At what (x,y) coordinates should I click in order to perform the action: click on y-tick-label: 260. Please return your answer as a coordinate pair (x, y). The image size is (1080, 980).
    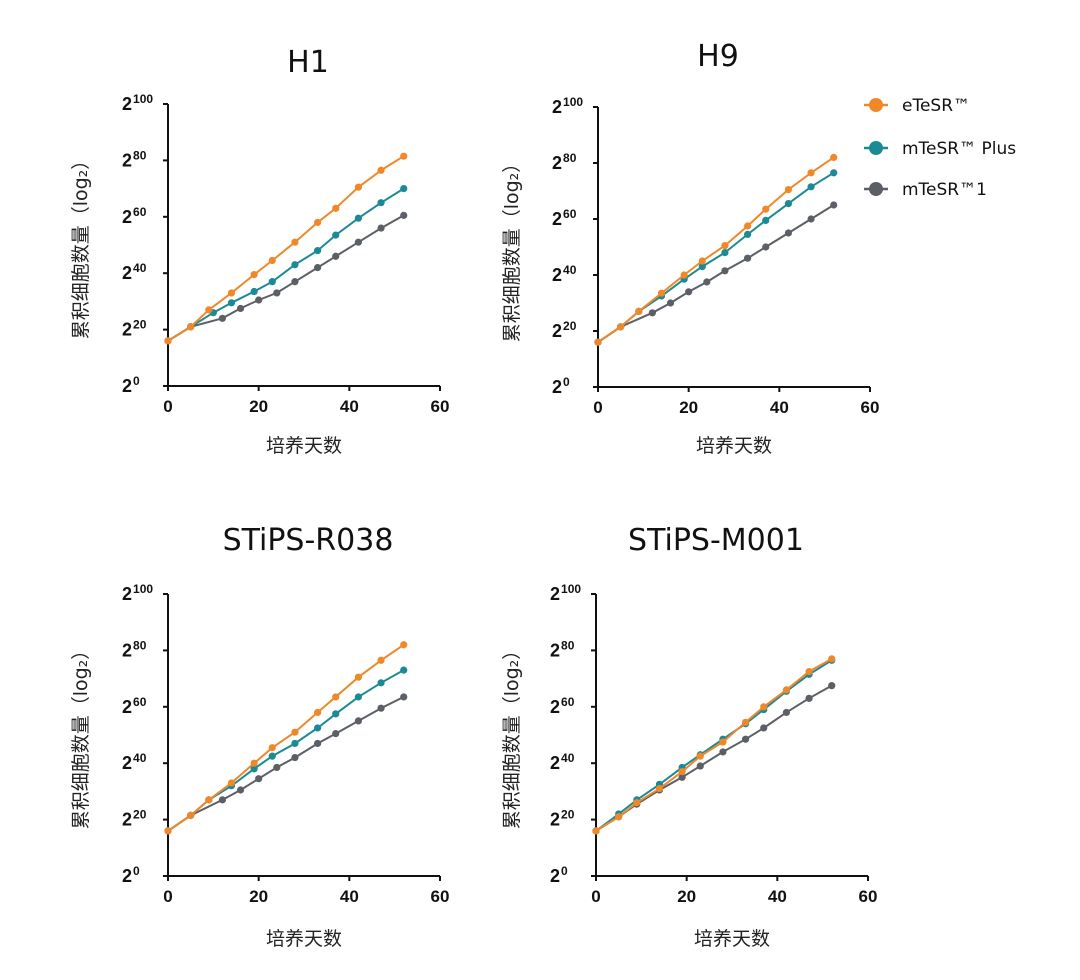
    Looking at the image, I should click on (134, 706).